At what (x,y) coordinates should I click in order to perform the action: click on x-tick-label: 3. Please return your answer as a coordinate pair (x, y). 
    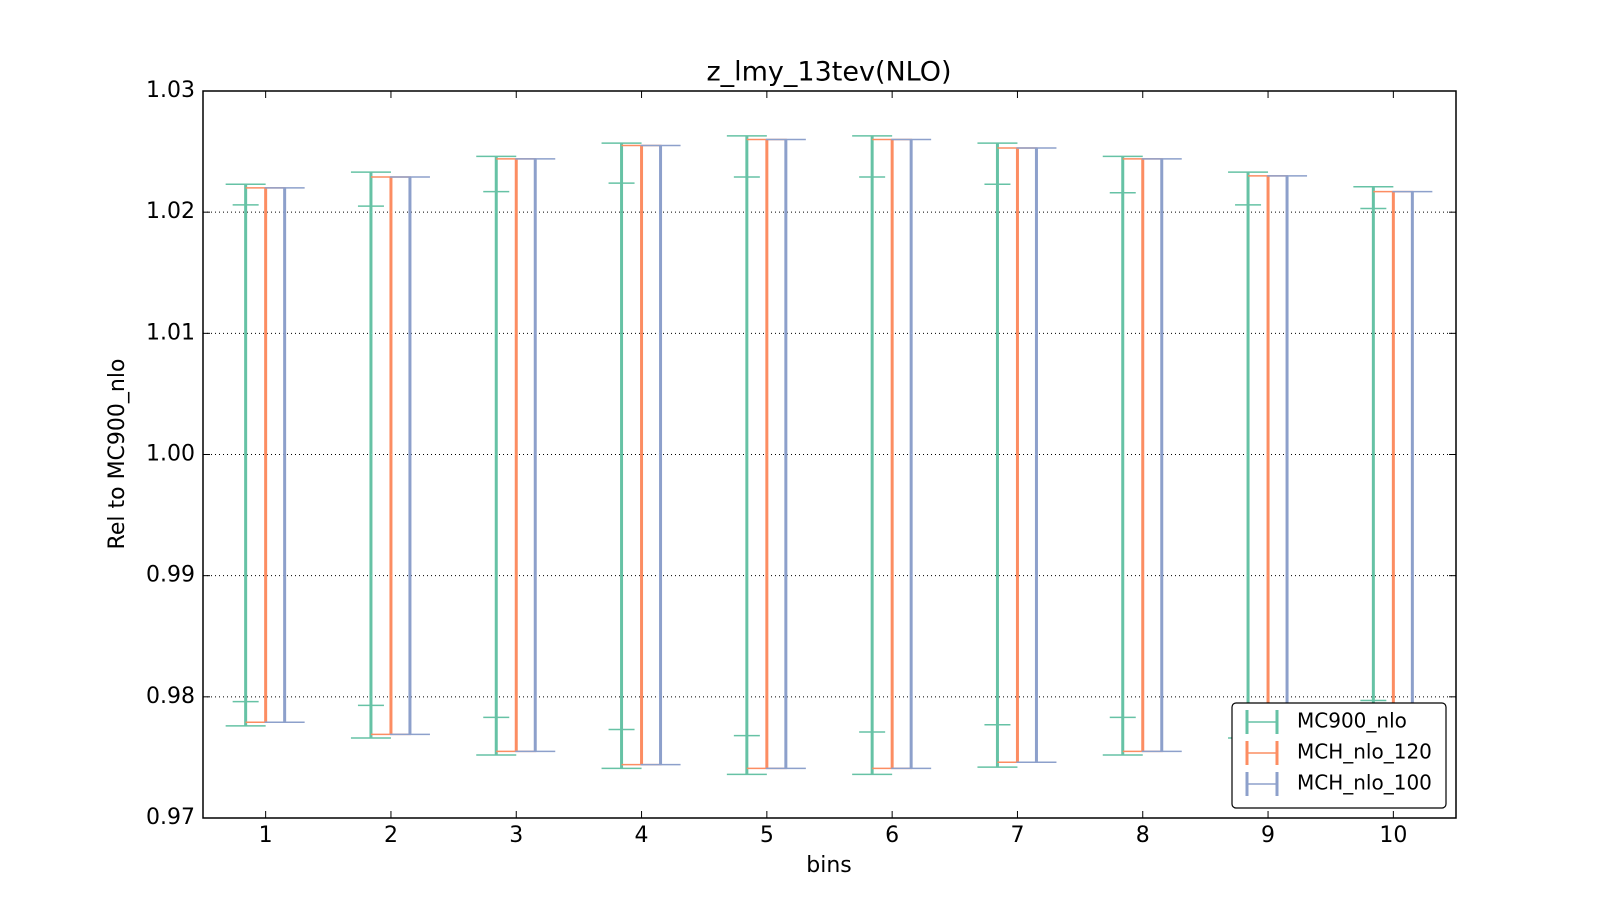
    Looking at the image, I should click on (516, 835).